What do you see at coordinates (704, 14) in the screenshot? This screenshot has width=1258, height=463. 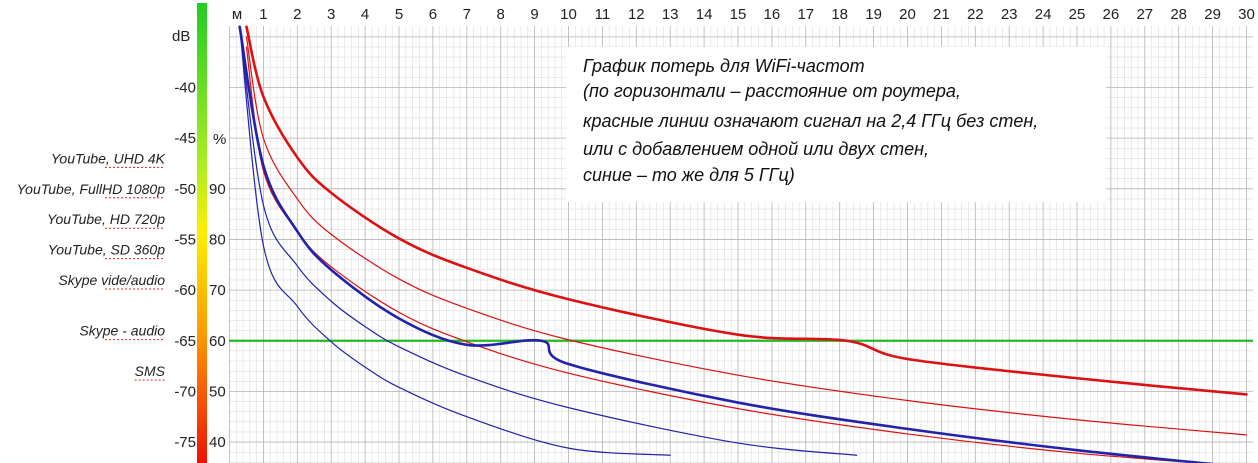 I see `x-tick-label: 14` at bounding box center [704, 14].